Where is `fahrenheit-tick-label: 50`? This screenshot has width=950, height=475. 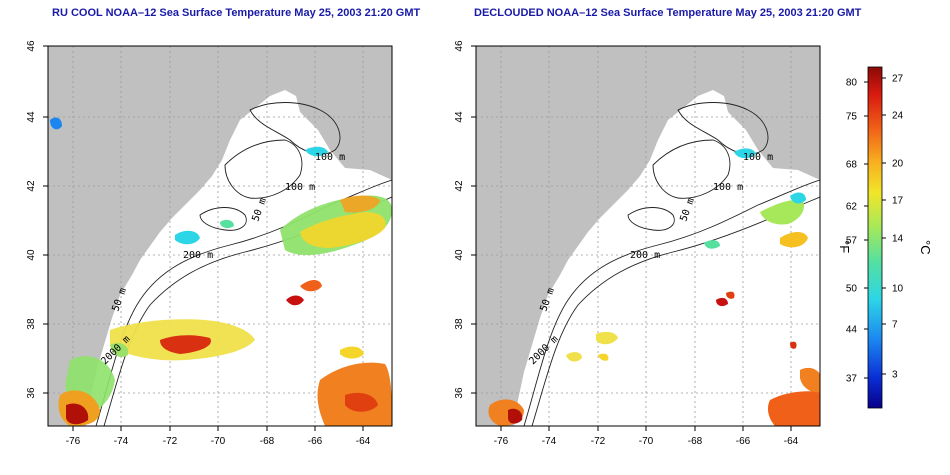
fahrenheit-tick-label: 50 is located at coordinates (852, 289).